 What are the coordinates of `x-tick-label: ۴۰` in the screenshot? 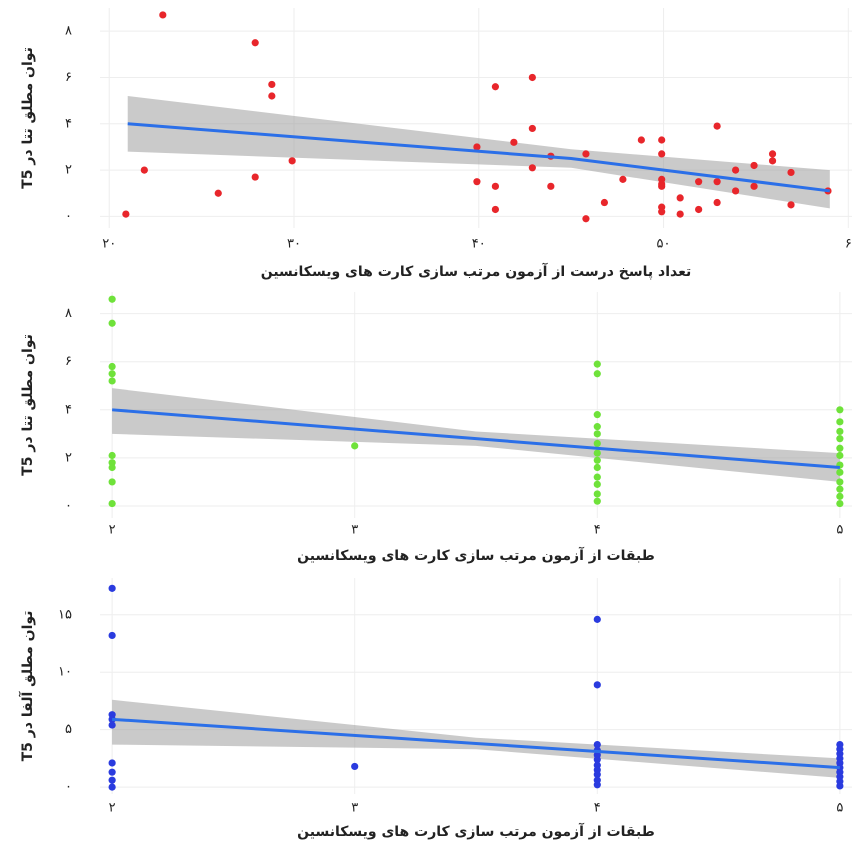 It's located at (479, 244).